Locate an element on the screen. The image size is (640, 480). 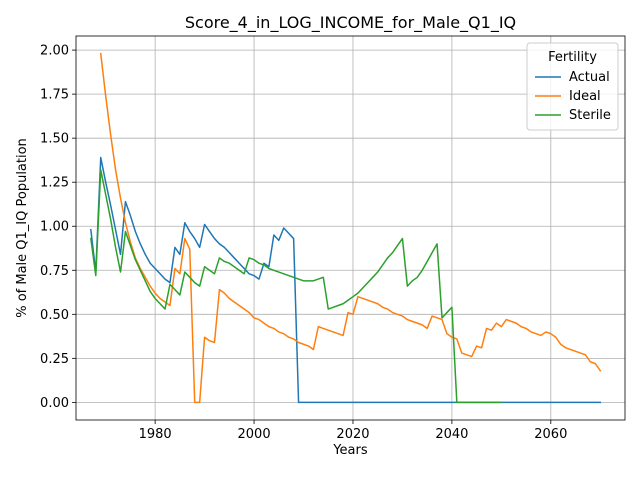
legend-entries: Actual Ideal Sterile is located at coordinates (573, 96).